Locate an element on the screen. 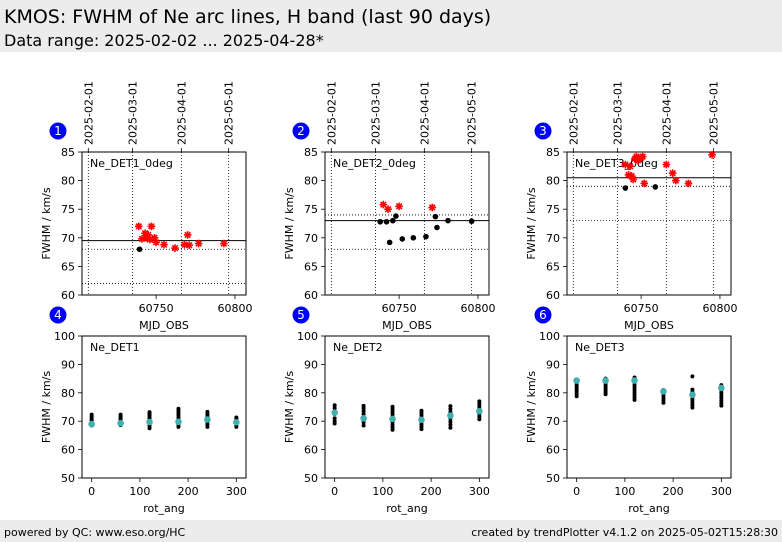 Image resolution: width=782 pixels, height=542 pixels. panel-3-data is located at coordinates (640, 187).